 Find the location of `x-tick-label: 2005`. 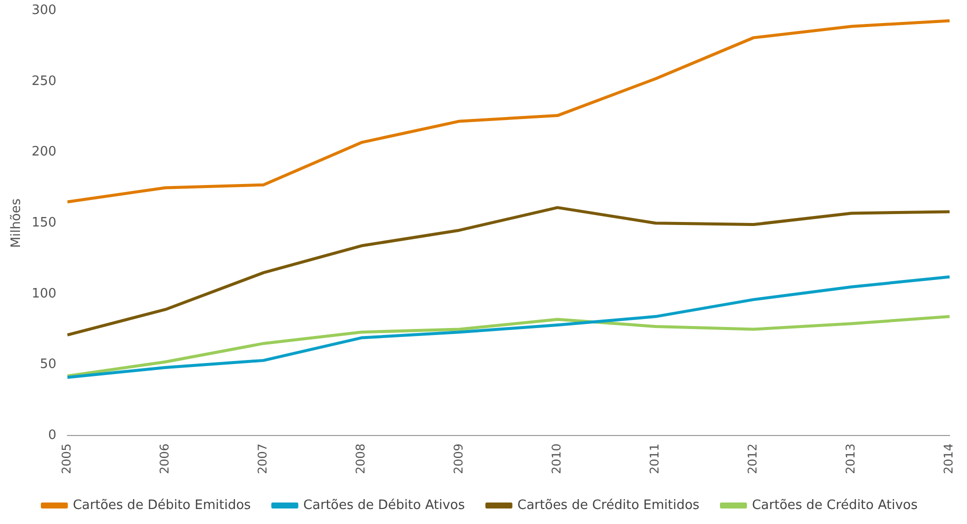

x-tick-label: 2005 is located at coordinates (67, 458).